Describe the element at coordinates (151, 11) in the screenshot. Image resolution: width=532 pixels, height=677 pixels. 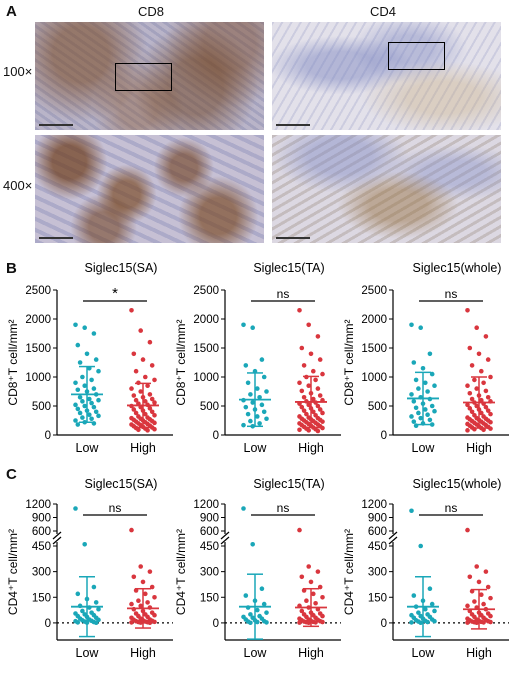
I see `column-title-cd8: CD8` at that location.